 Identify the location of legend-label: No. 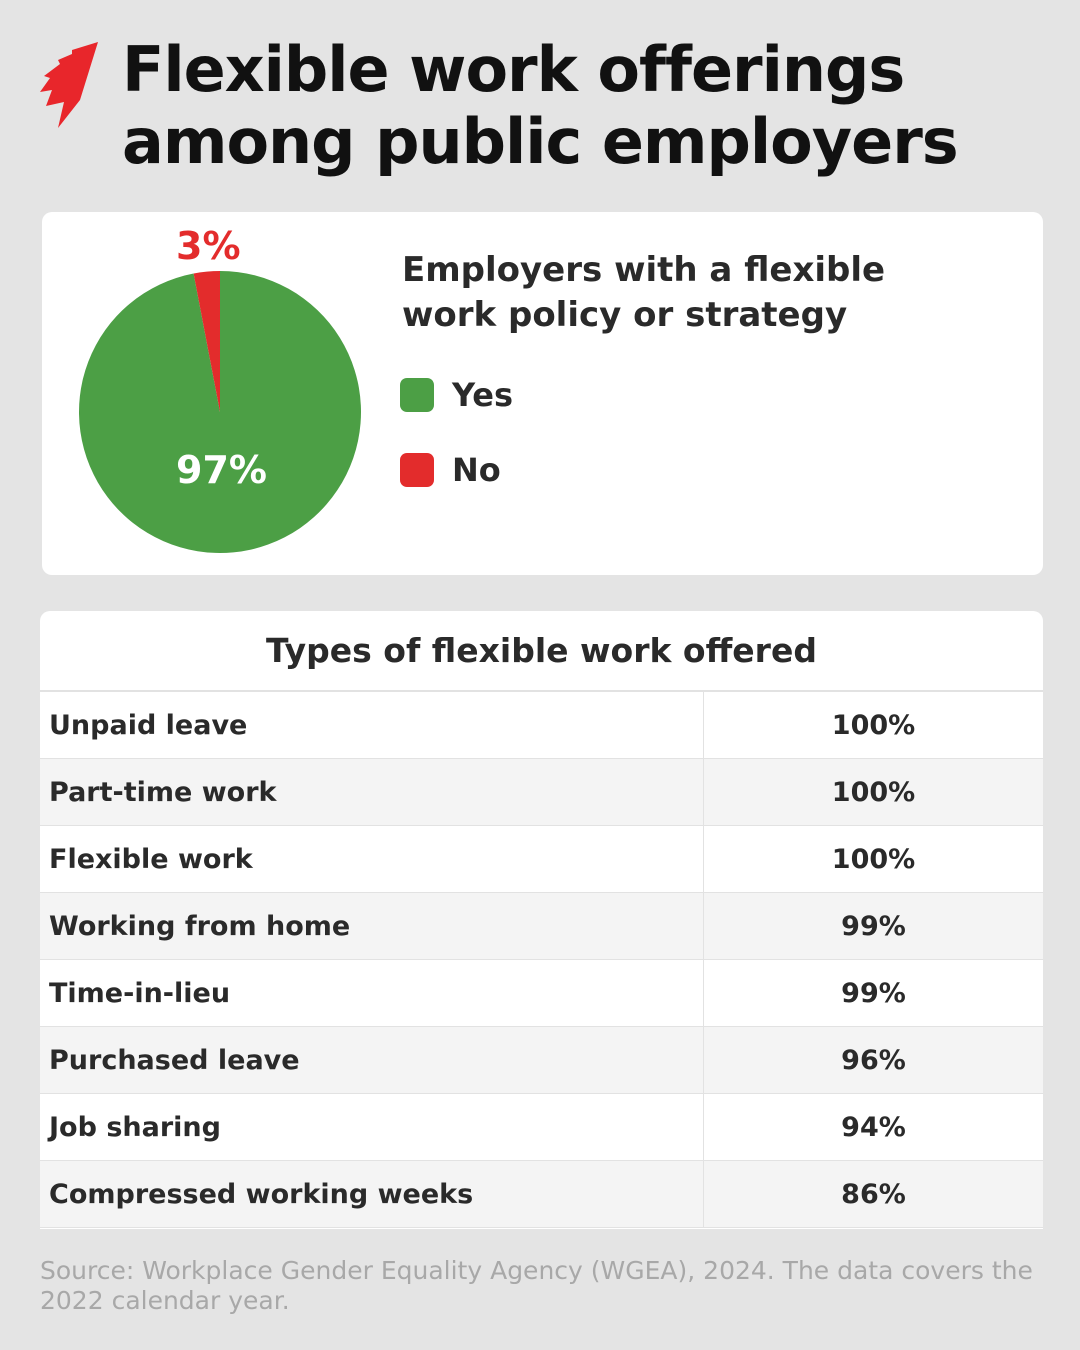
(476, 470).